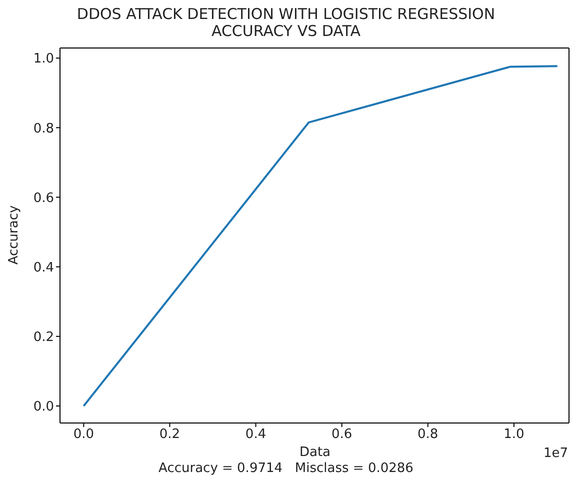  Describe the element at coordinates (43, 198) in the screenshot. I see `y-tick-label: 0.6` at that location.